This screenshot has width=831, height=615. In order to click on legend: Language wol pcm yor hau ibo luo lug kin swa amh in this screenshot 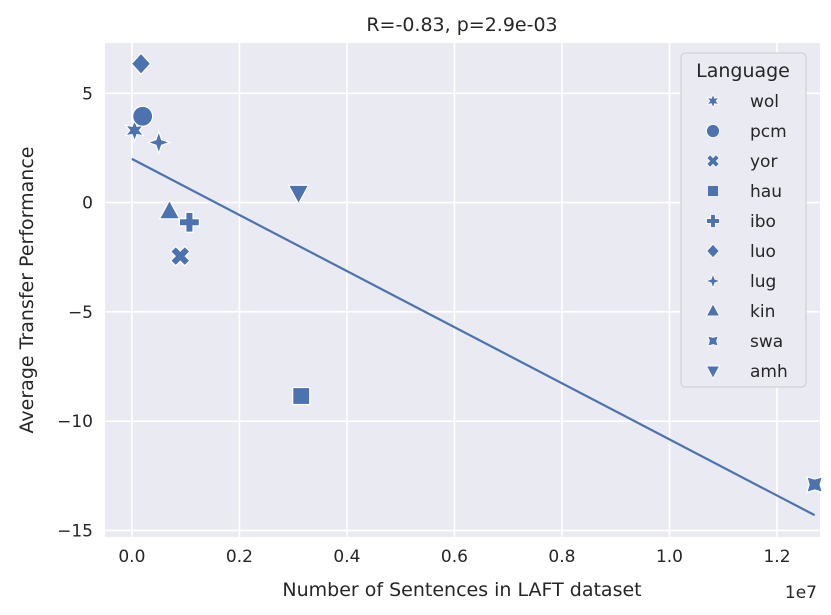, I will do `click(743, 220)`.